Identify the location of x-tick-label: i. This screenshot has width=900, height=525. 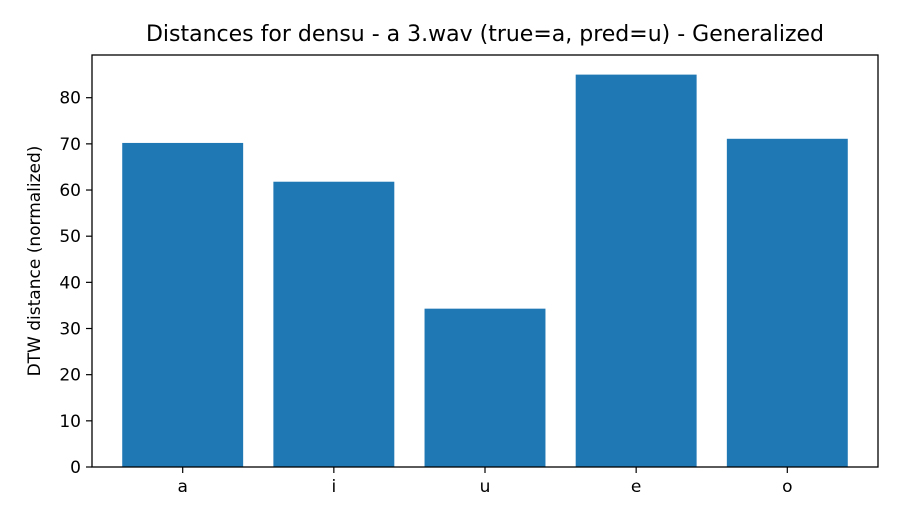
(333, 487).